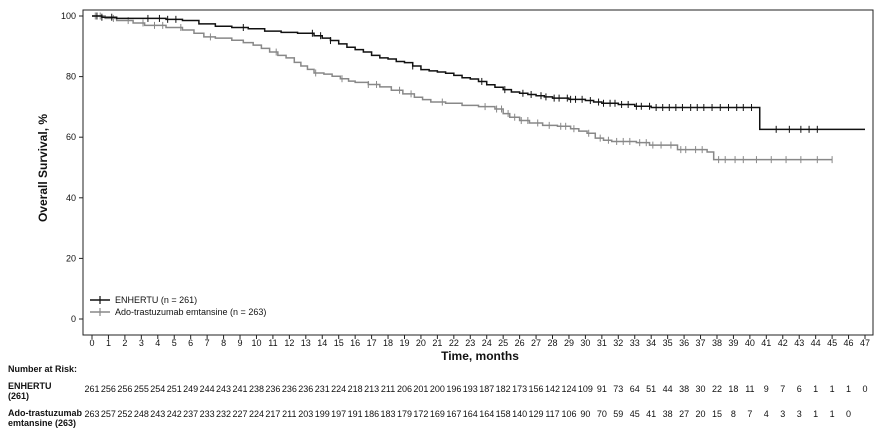  I want to click on risk-count: 179, so click(404, 414).